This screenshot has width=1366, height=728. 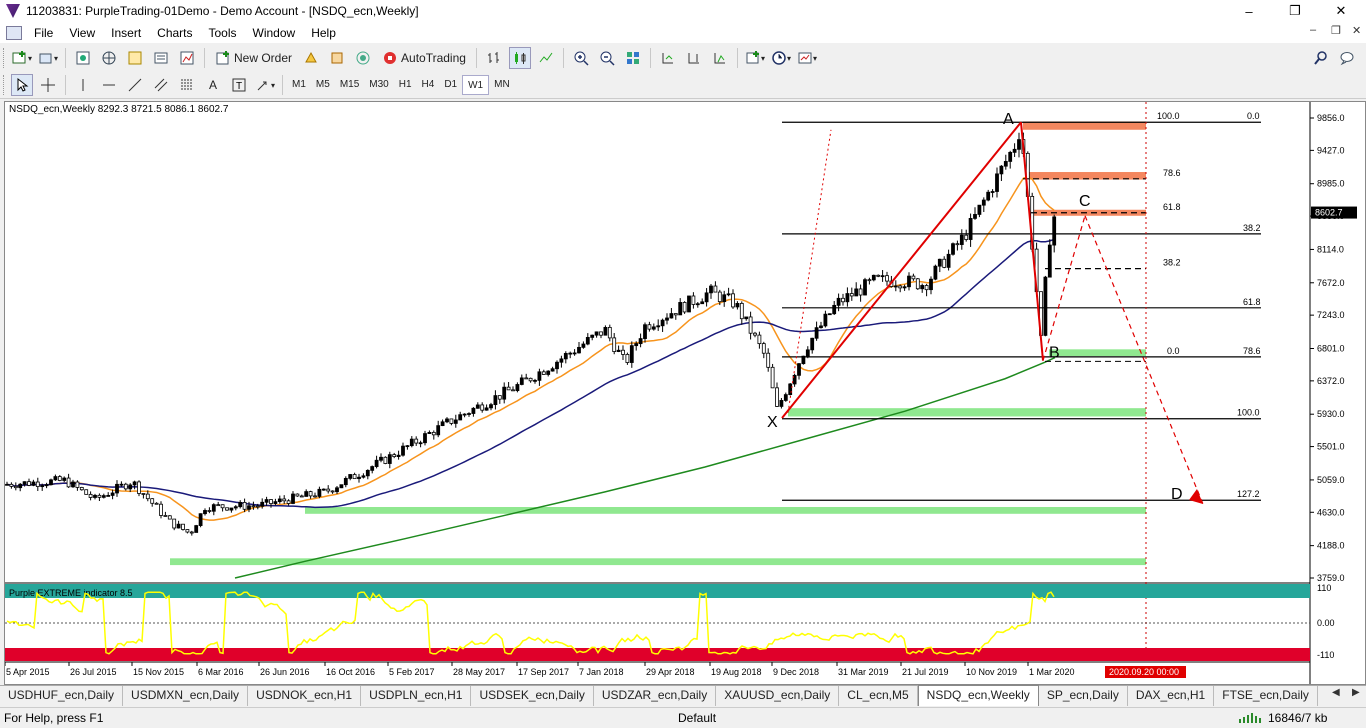 I want to click on indicators-button: ▾, so click(x=755, y=58).